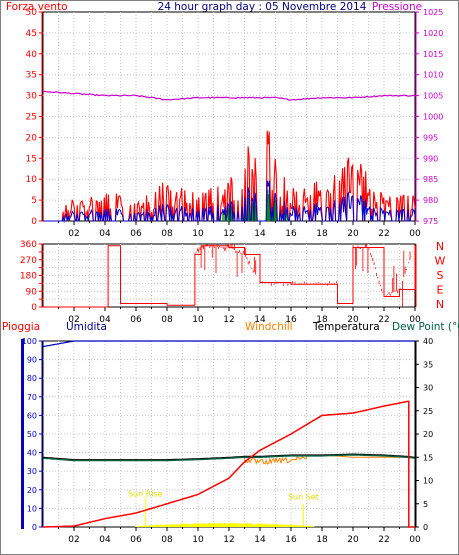  What do you see at coordinates (32, 97) in the screenshot?
I see `wind-y-tick-label: 30` at bounding box center [32, 97].